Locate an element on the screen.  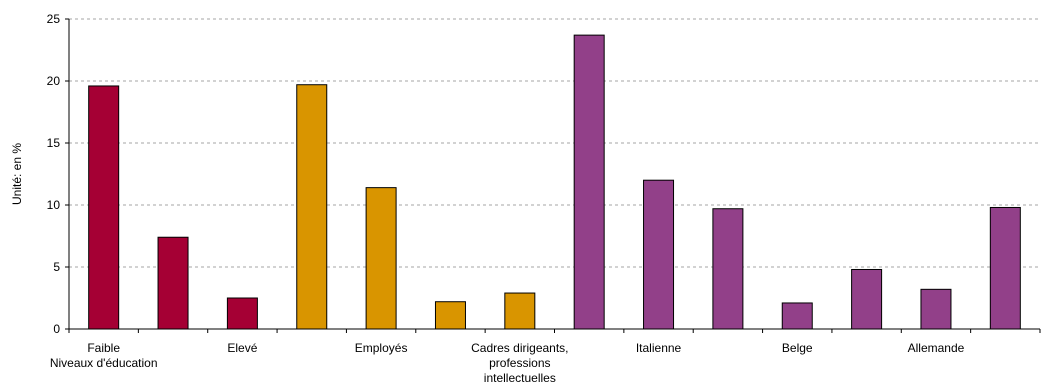
x-category-label: intellectuelles is located at coordinates (520, 378).